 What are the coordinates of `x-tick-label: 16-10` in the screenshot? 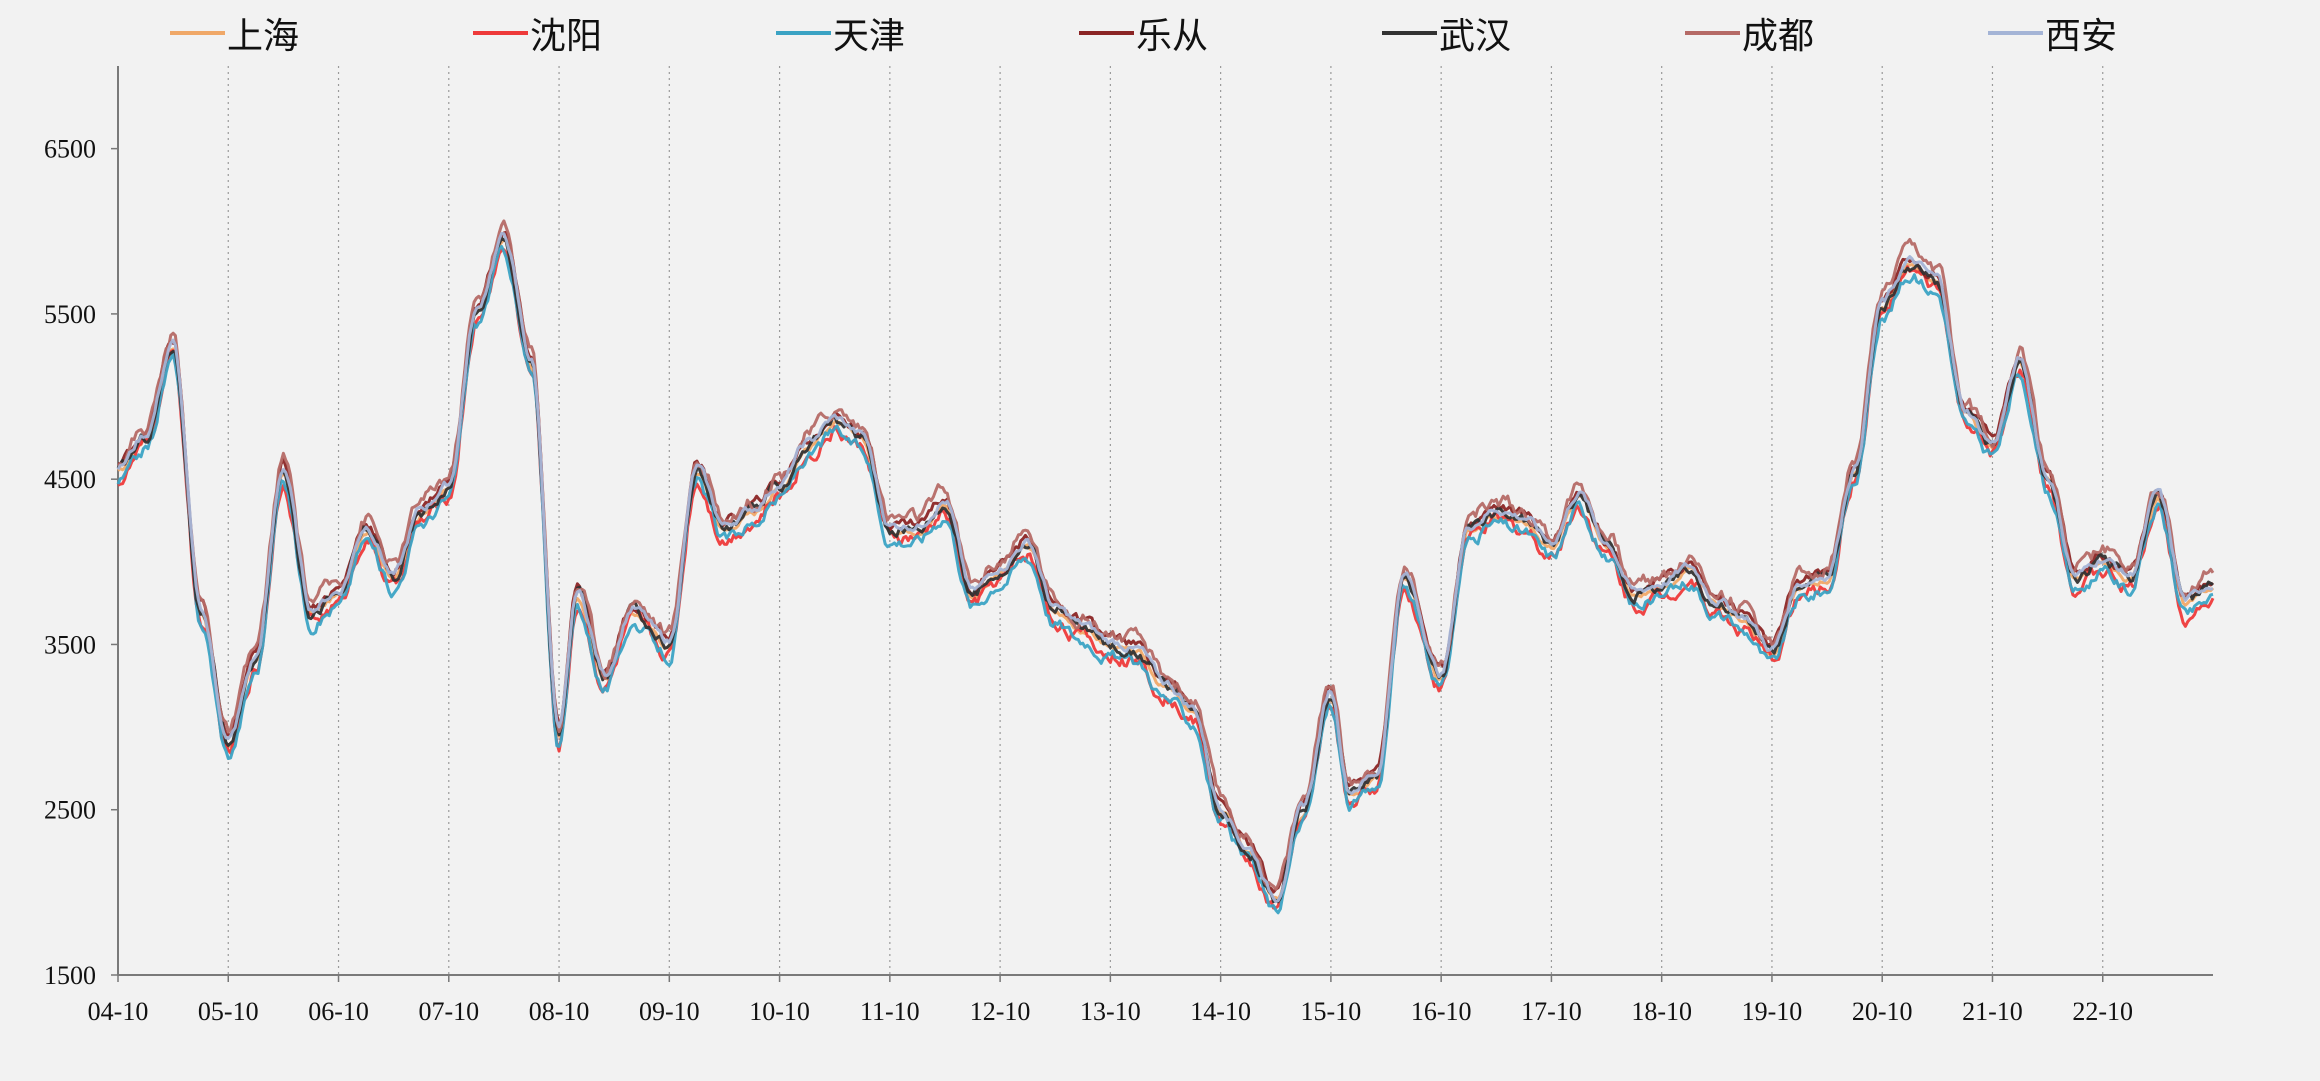 It's located at (1441, 1011).